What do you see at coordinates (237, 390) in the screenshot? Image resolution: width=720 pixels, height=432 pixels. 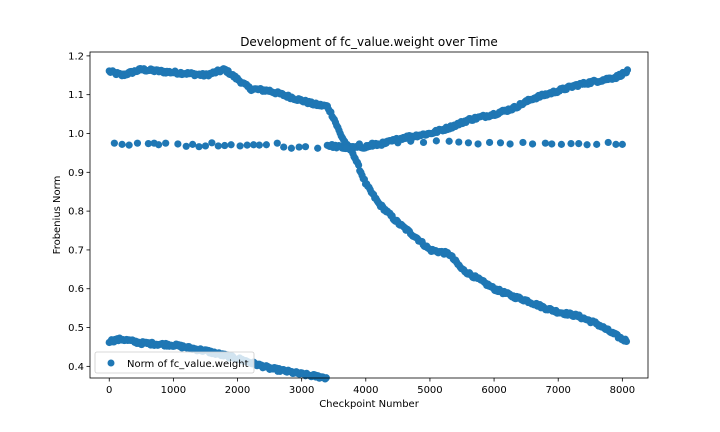 I see `x-tick-label: 2000` at bounding box center [237, 390].